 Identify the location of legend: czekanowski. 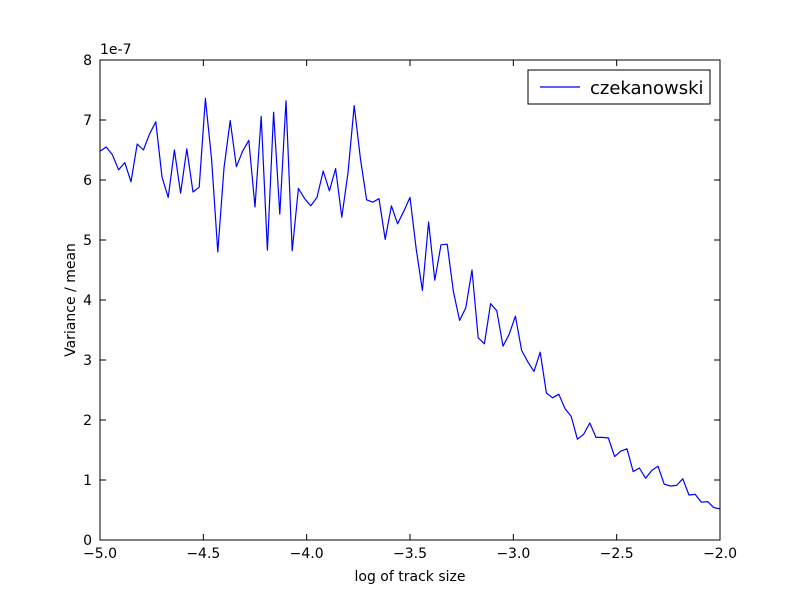
(619, 87).